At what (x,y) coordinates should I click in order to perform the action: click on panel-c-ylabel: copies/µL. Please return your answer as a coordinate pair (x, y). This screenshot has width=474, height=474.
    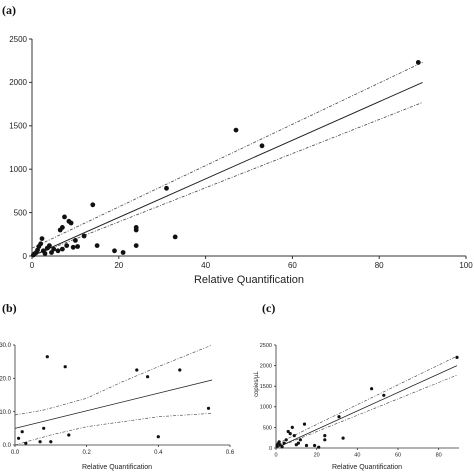
    Looking at the image, I should click on (257, 383).